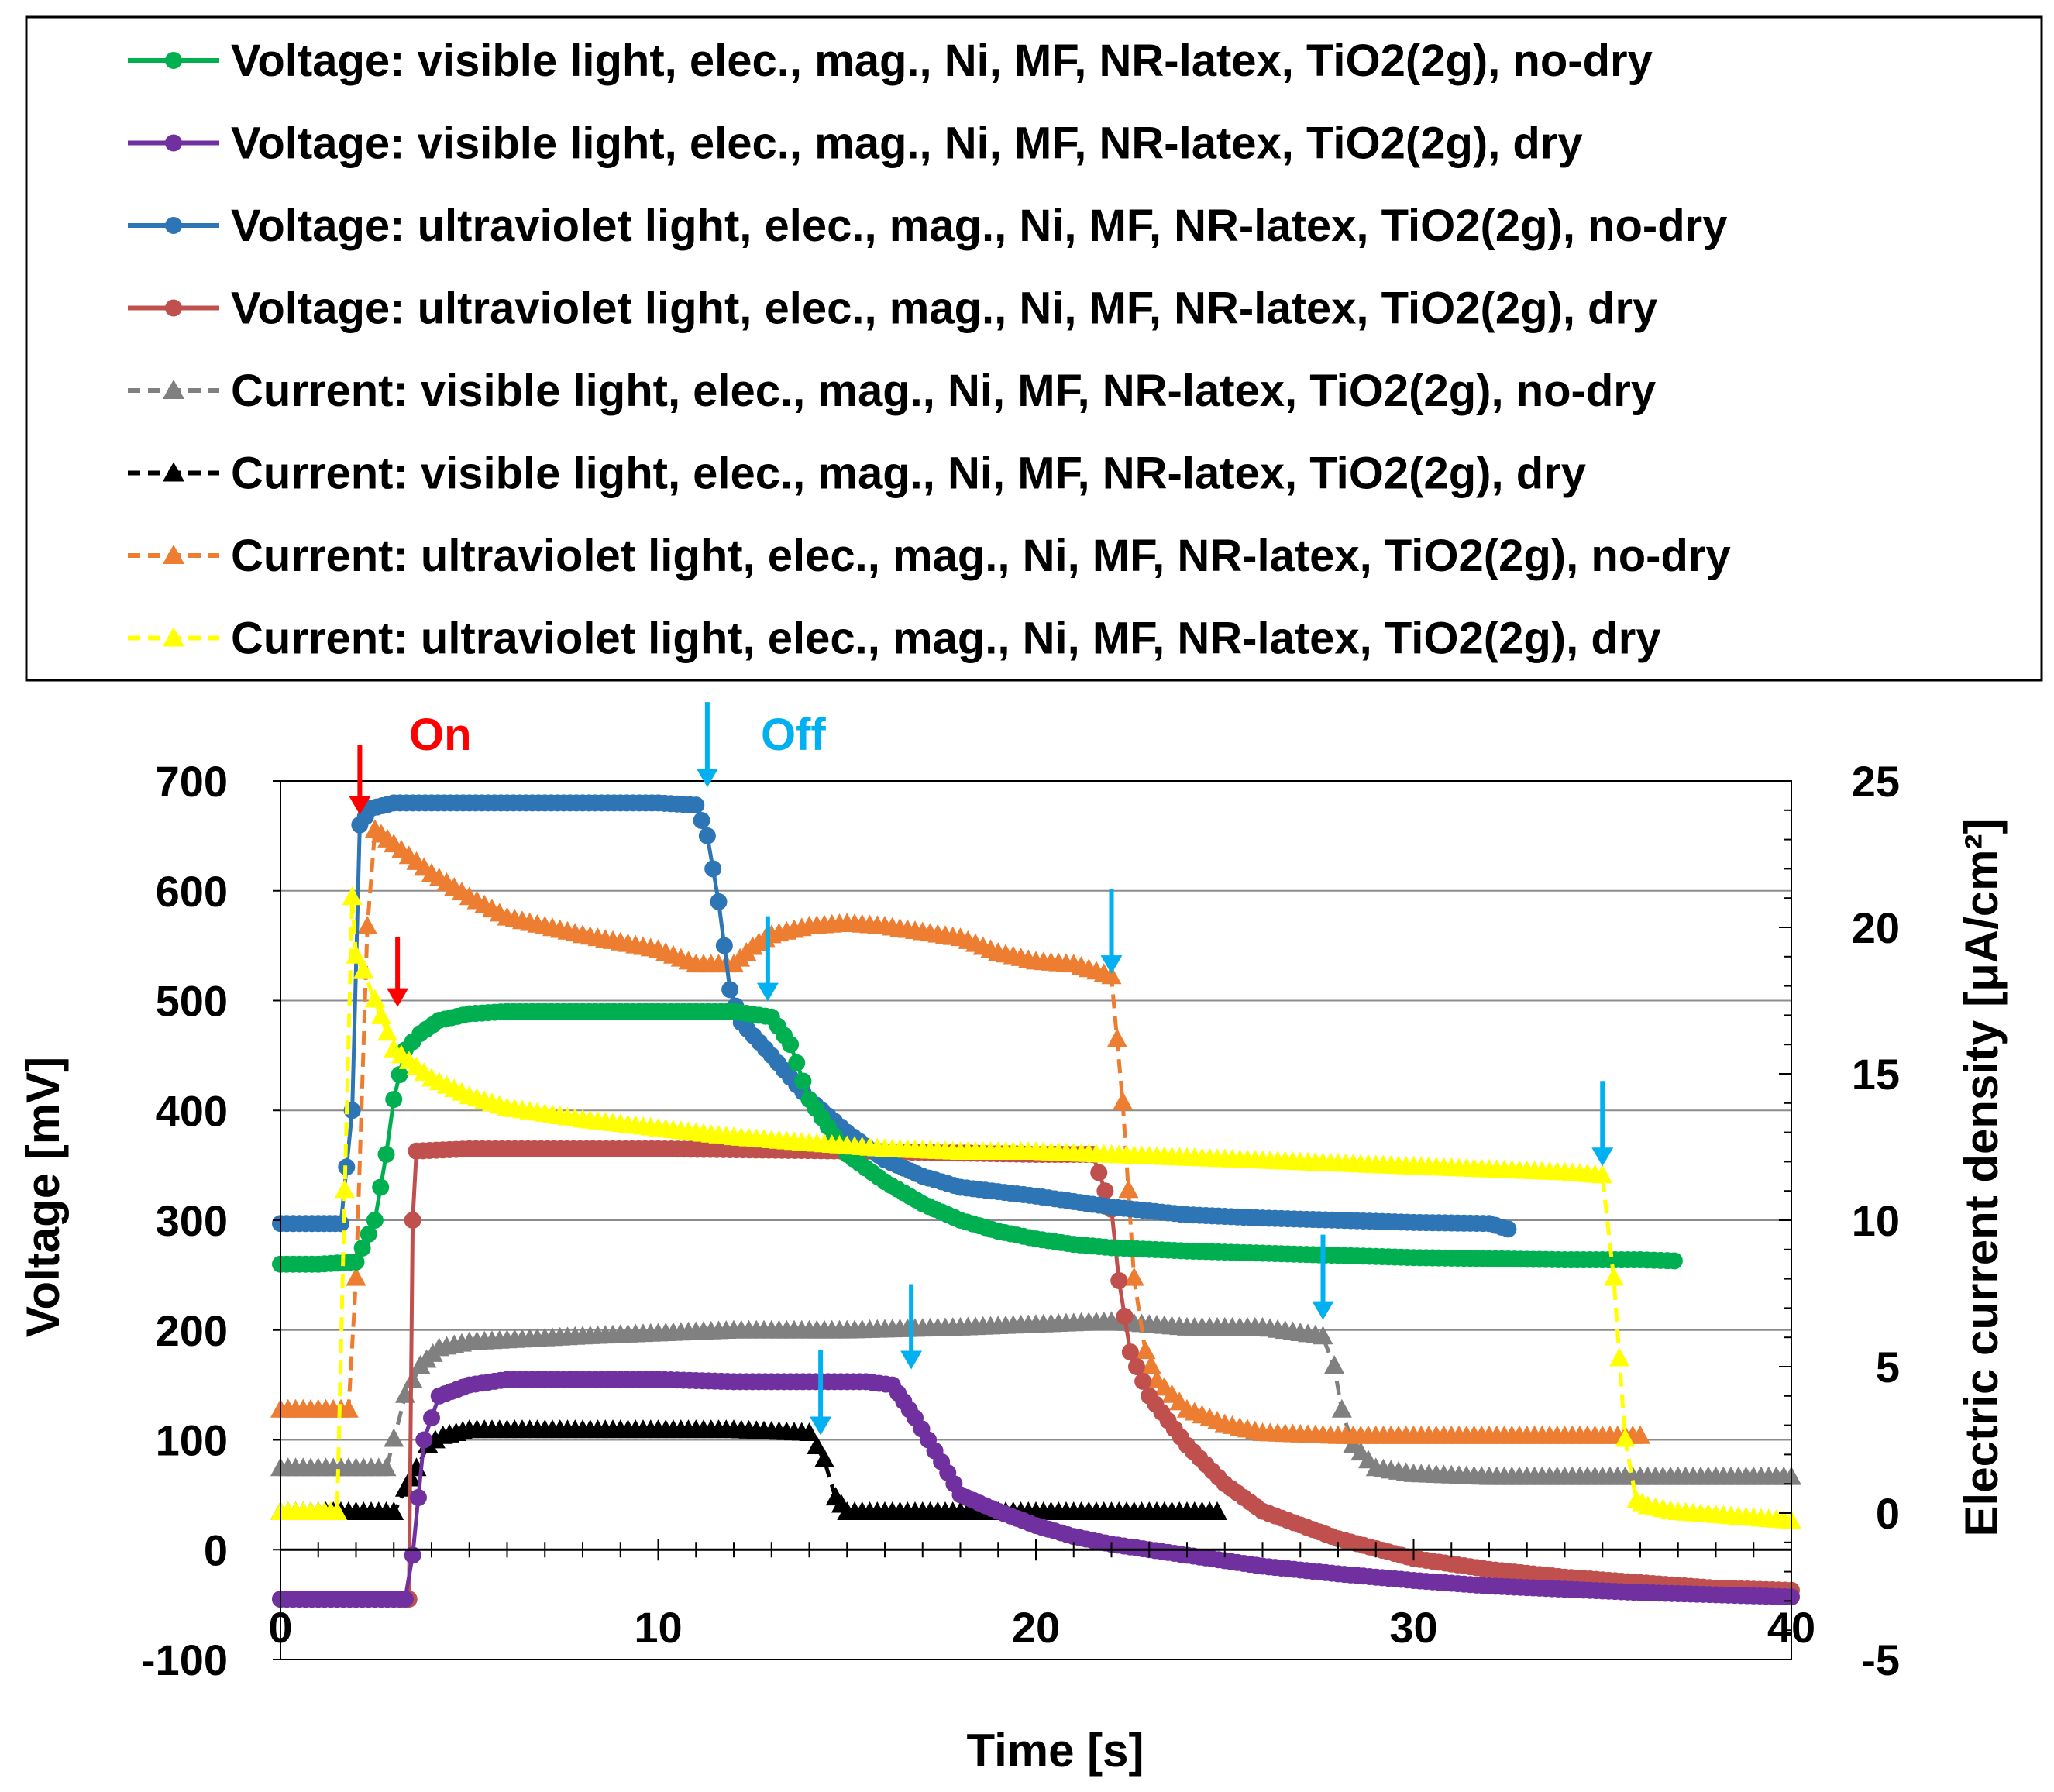  I want to click on y2-axis-title: Electric current density [μA/cm²], so click(1982, 1178).